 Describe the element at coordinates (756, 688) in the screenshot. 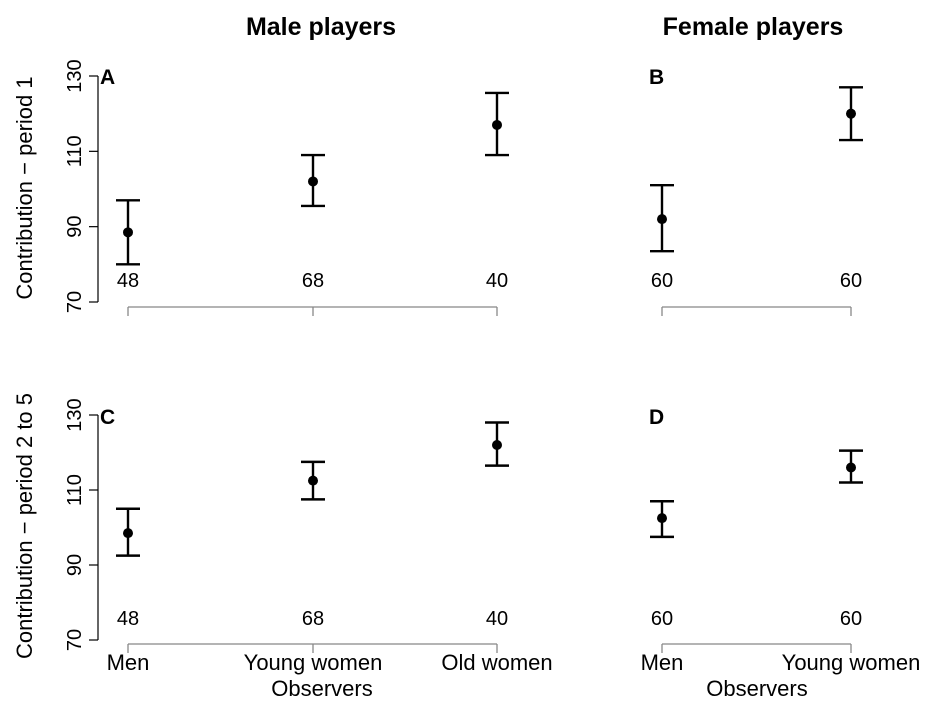

I see `x-axis-label-d: Observers` at that location.